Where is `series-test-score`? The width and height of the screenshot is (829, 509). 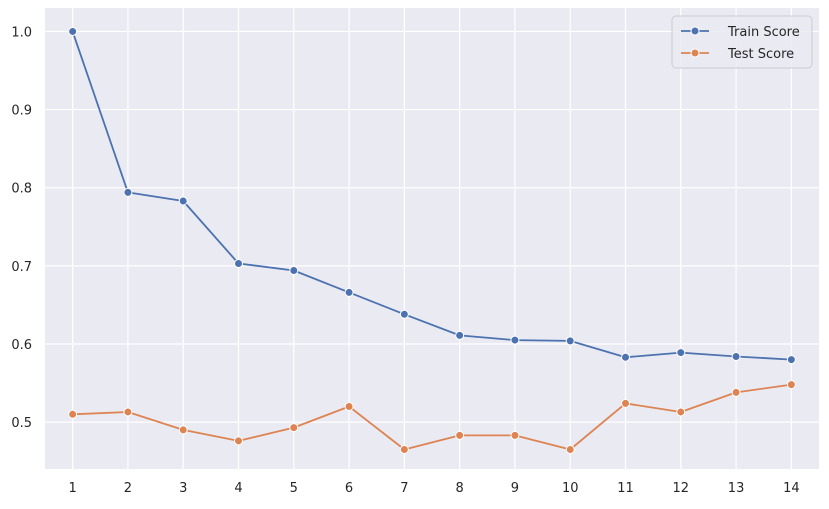 series-test-score is located at coordinates (432, 417).